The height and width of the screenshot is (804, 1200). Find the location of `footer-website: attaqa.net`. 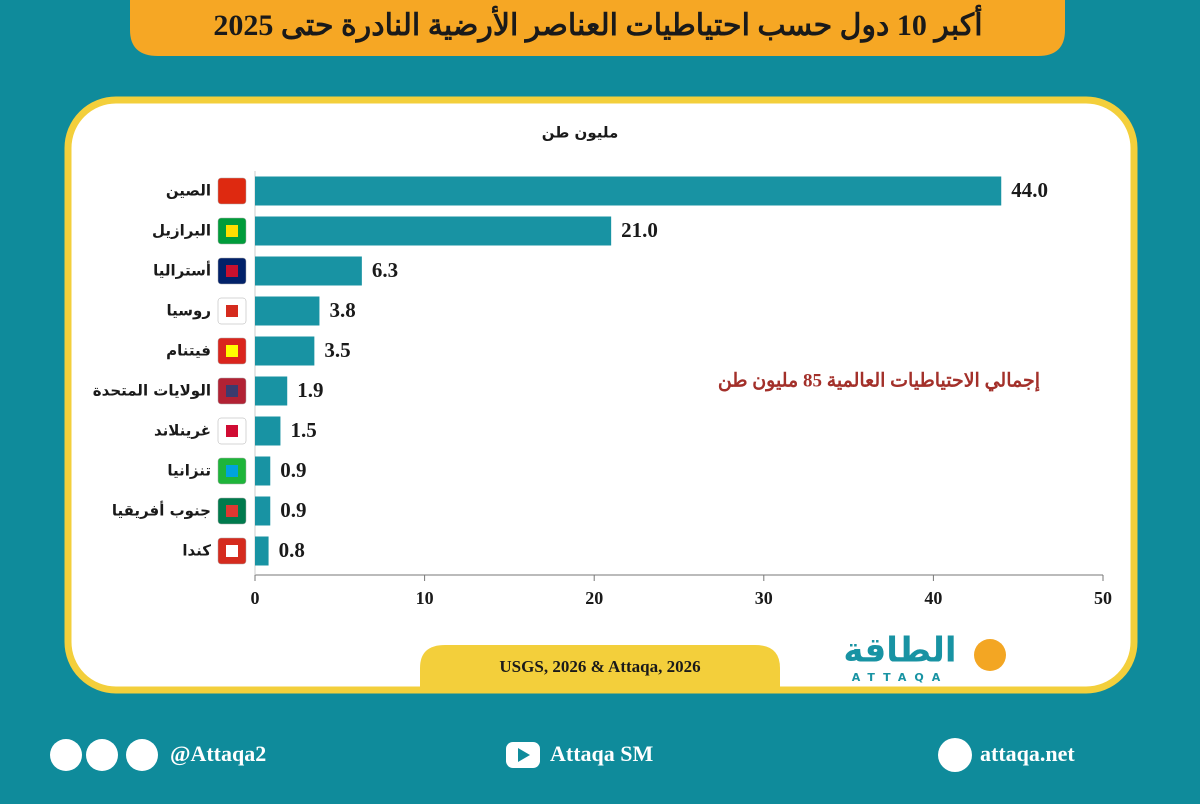

footer-website: attaqa.net is located at coordinates (1027, 753).